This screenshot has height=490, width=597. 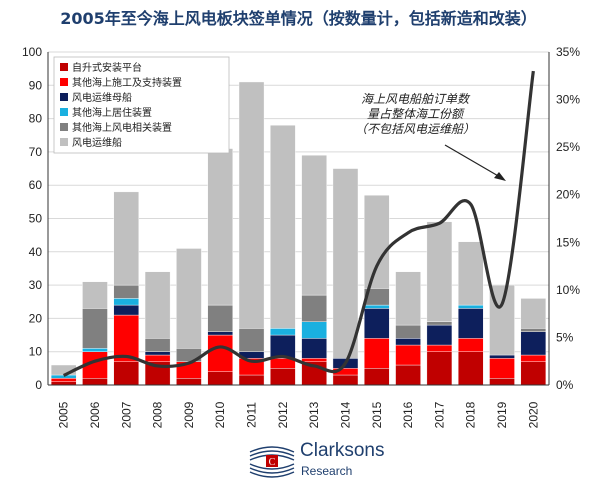 I want to click on x-tick-label: 2005, so click(x=64, y=414).